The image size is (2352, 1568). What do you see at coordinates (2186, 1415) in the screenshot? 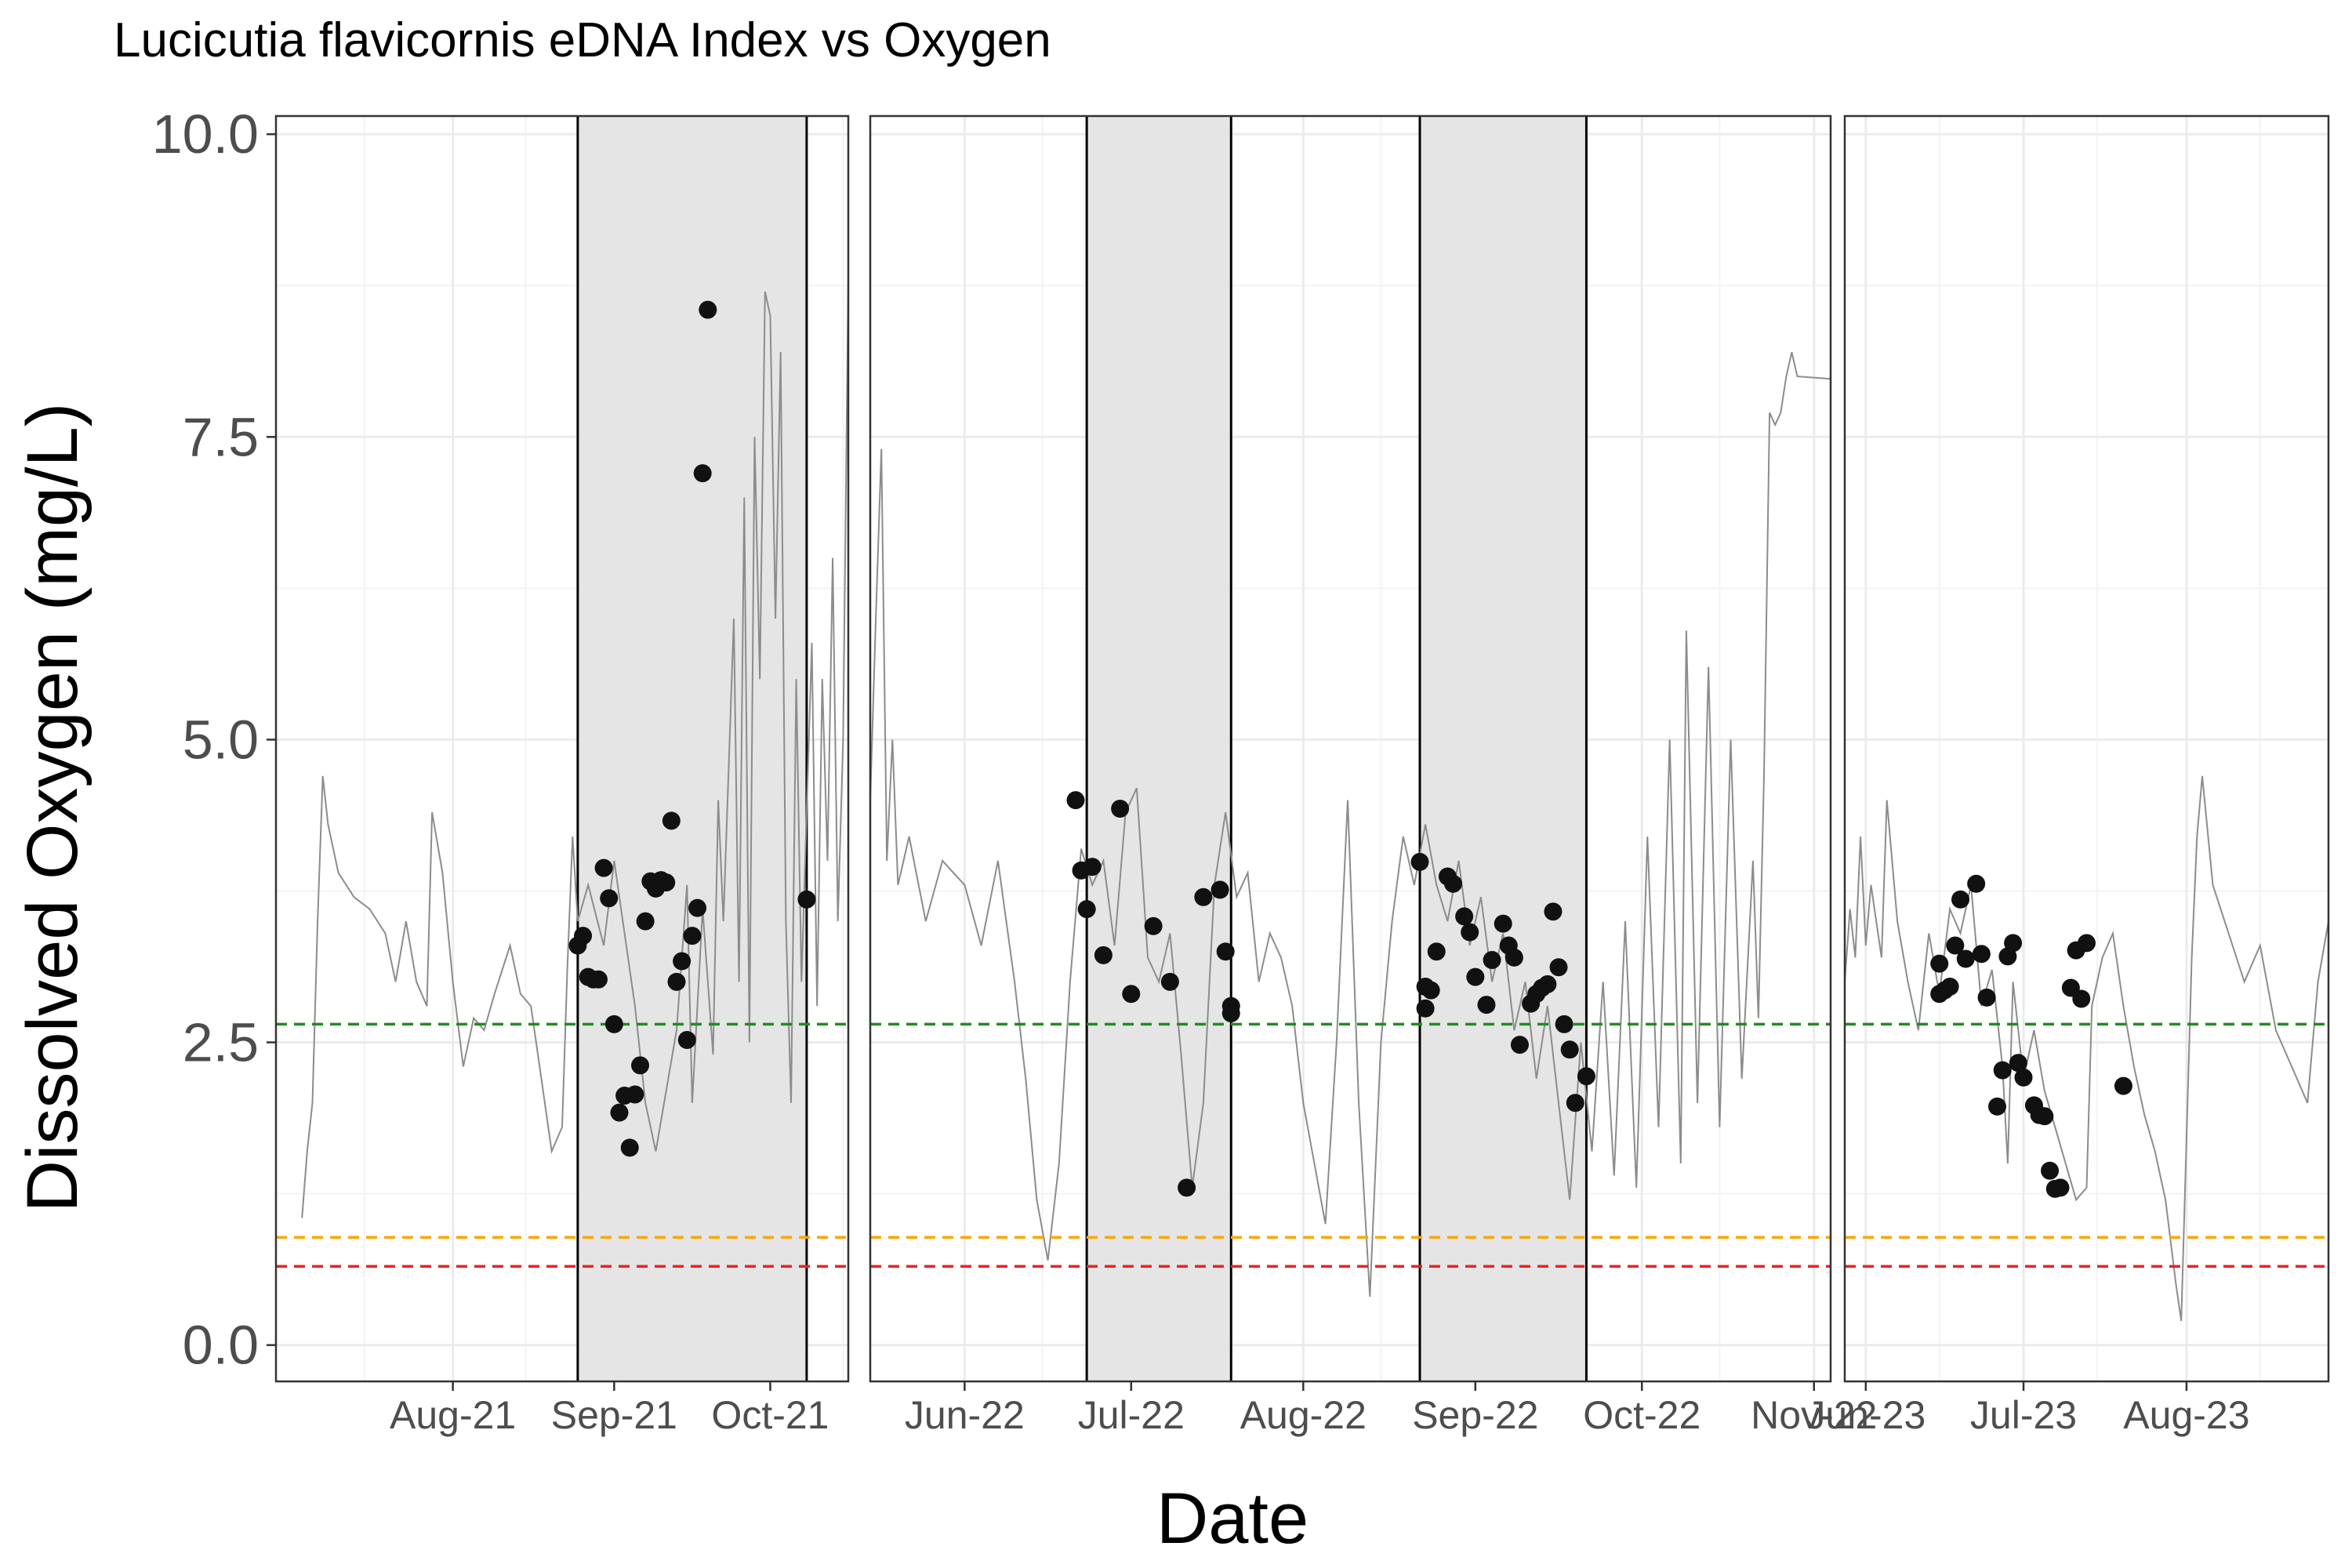
I see `x-tick-label: Aug-23` at bounding box center [2186, 1415].